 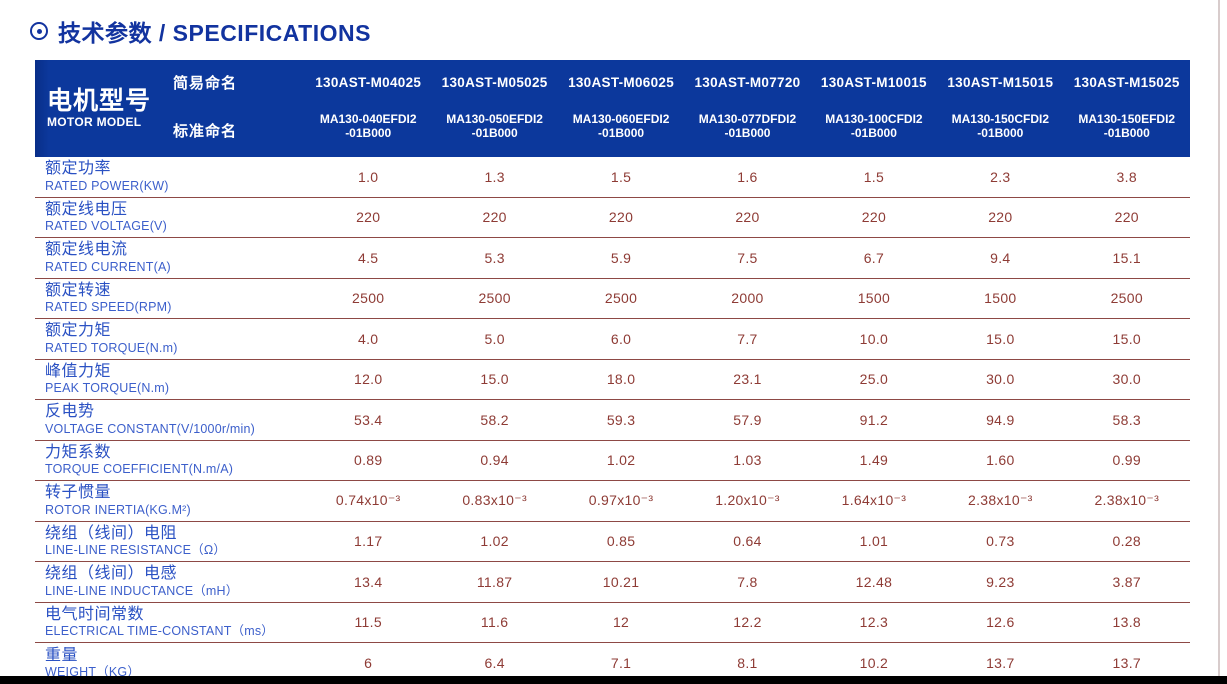 What do you see at coordinates (86, 250) in the screenshot?
I see `row-label-zh: 额定线电流` at bounding box center [86, 250].